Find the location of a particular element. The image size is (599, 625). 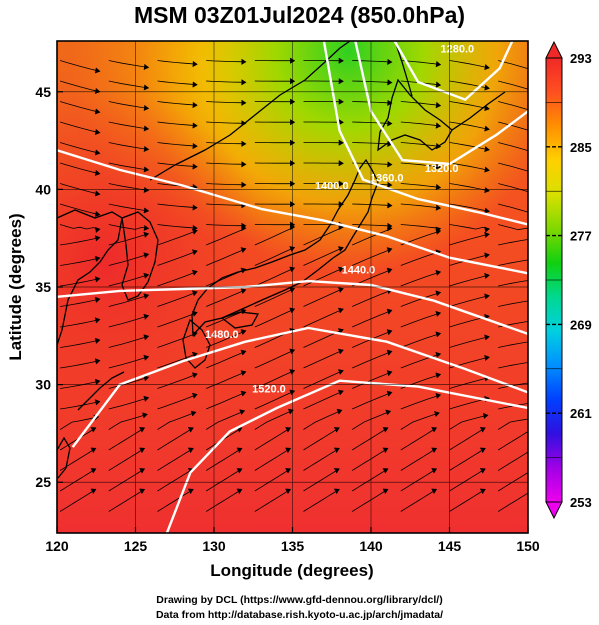

coast-russia is located at coordinates (250, 111).